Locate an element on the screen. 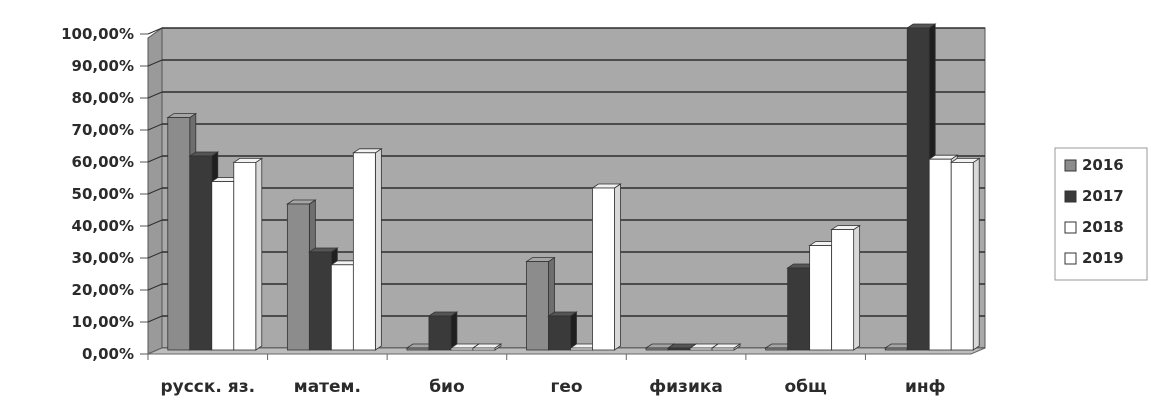 The height and width of the screenshot is (400, 1151). legend-label: 2016 is located at coordinates (1103, 165).